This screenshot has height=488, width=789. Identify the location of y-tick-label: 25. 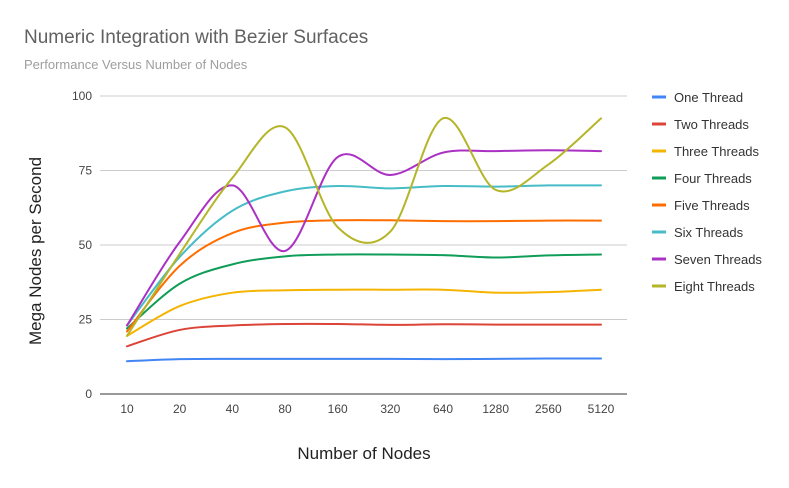
(86, 320).